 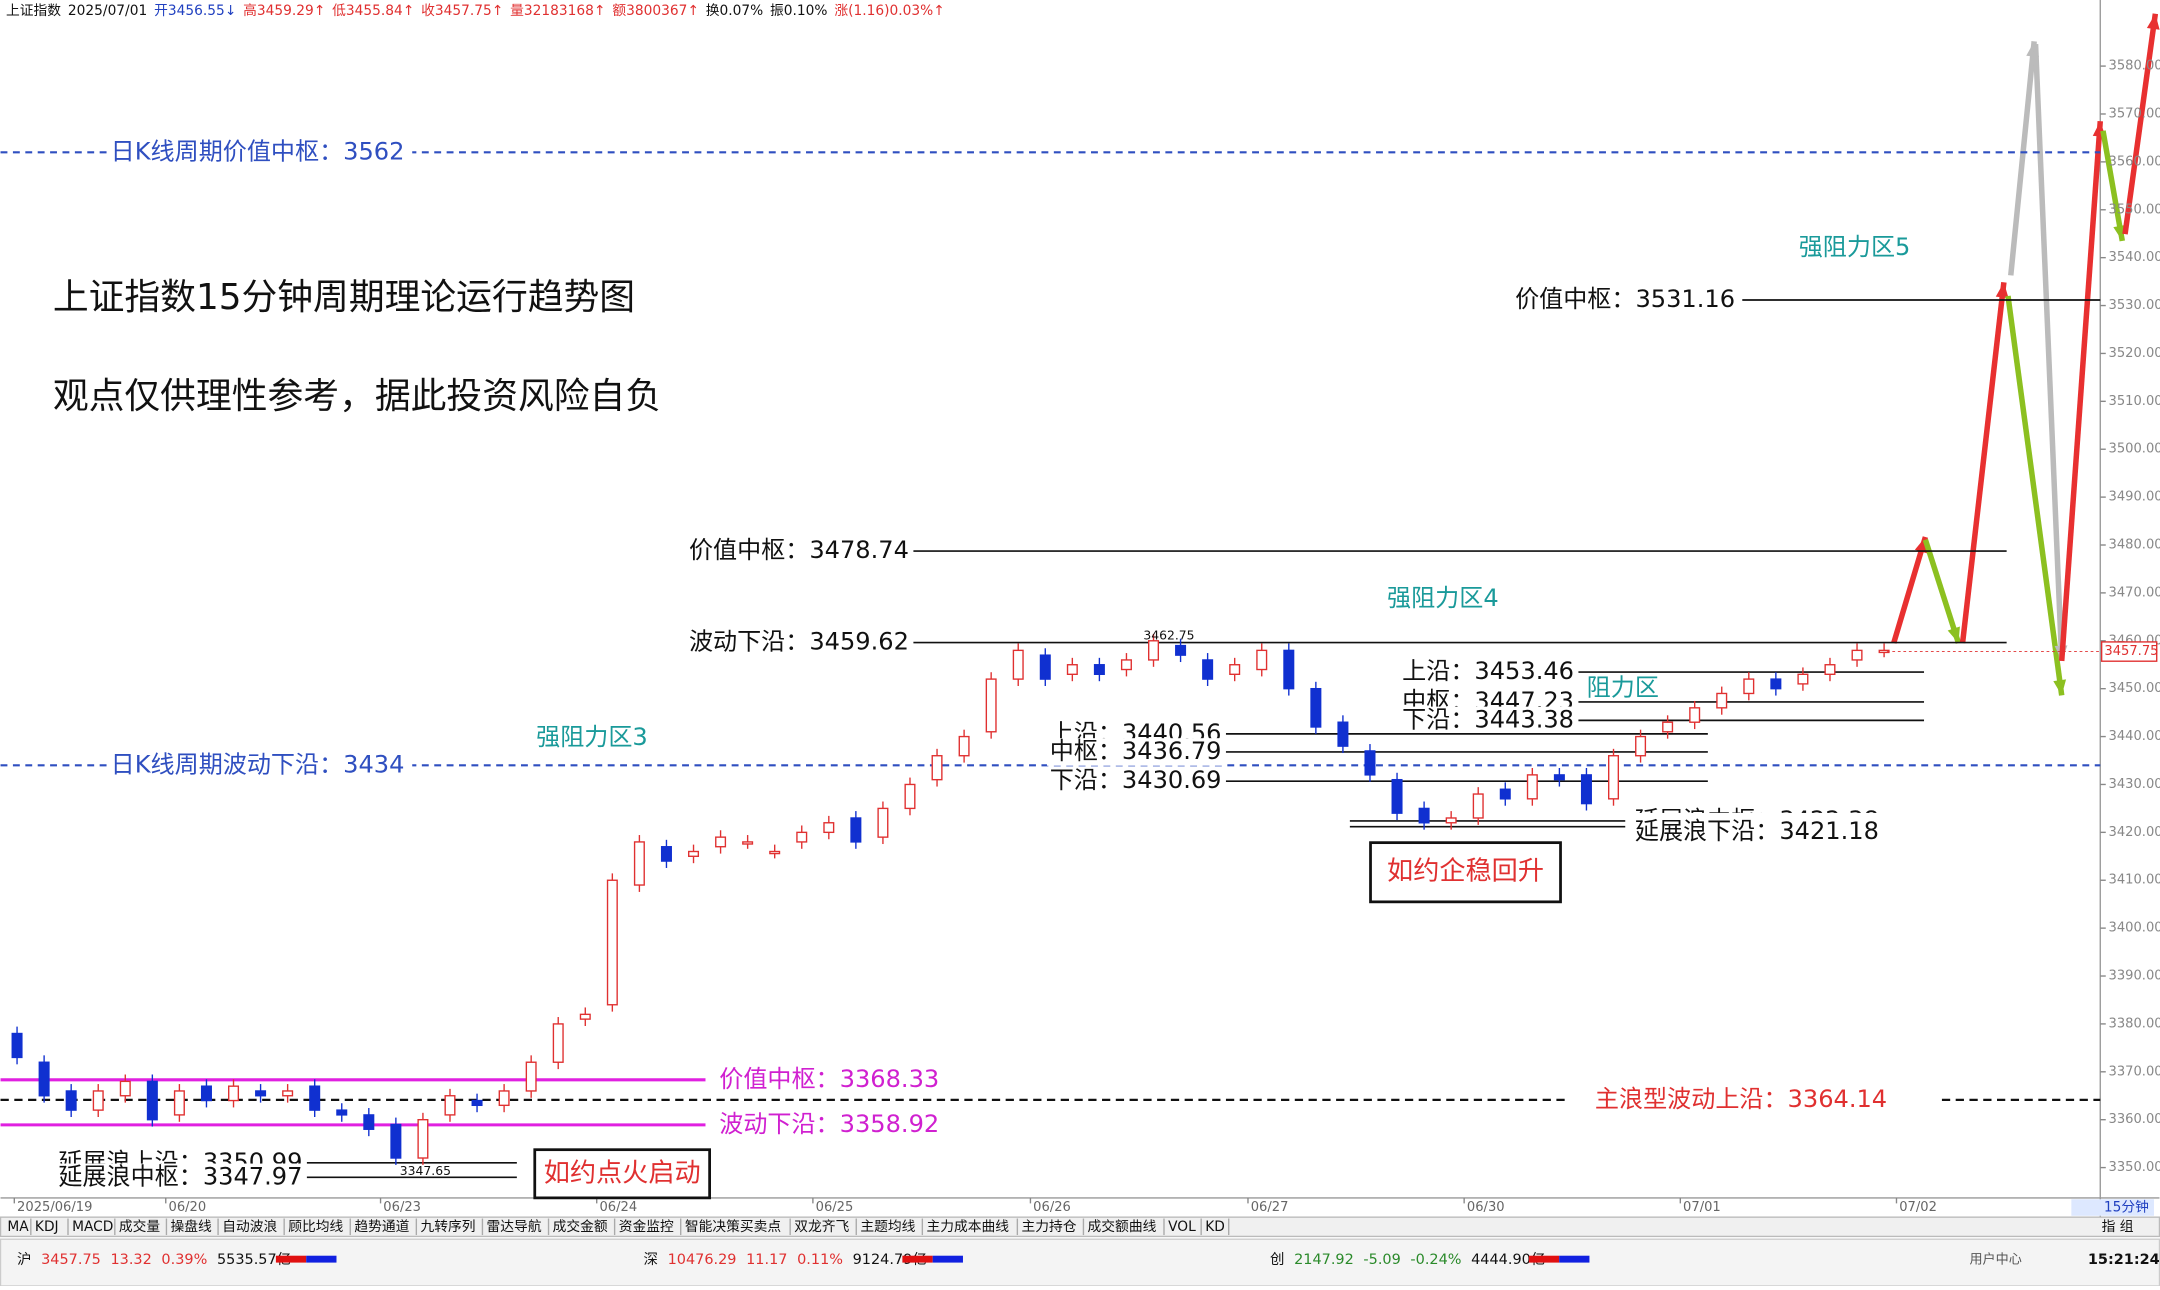 What do you see at coordinates (820, 1260) in the screenshot?
I see `status-field: 0.11%` at bounding box center [820, 1260].